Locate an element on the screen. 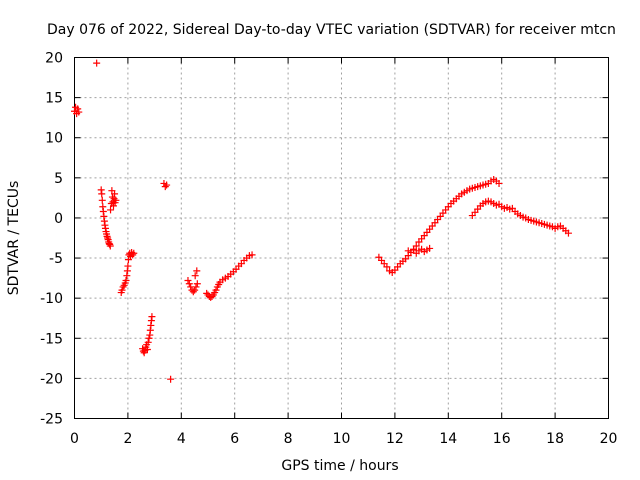 The width and height of the screenshot is (640, 480). series-seg-j is located at coordinates (229, 276).